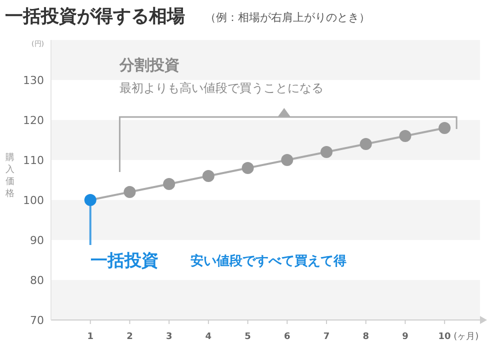  What do you see at coordinates (287, 337) in the screenshot?
I see `x-tick-label: 6` at bounding box center [287, 337].